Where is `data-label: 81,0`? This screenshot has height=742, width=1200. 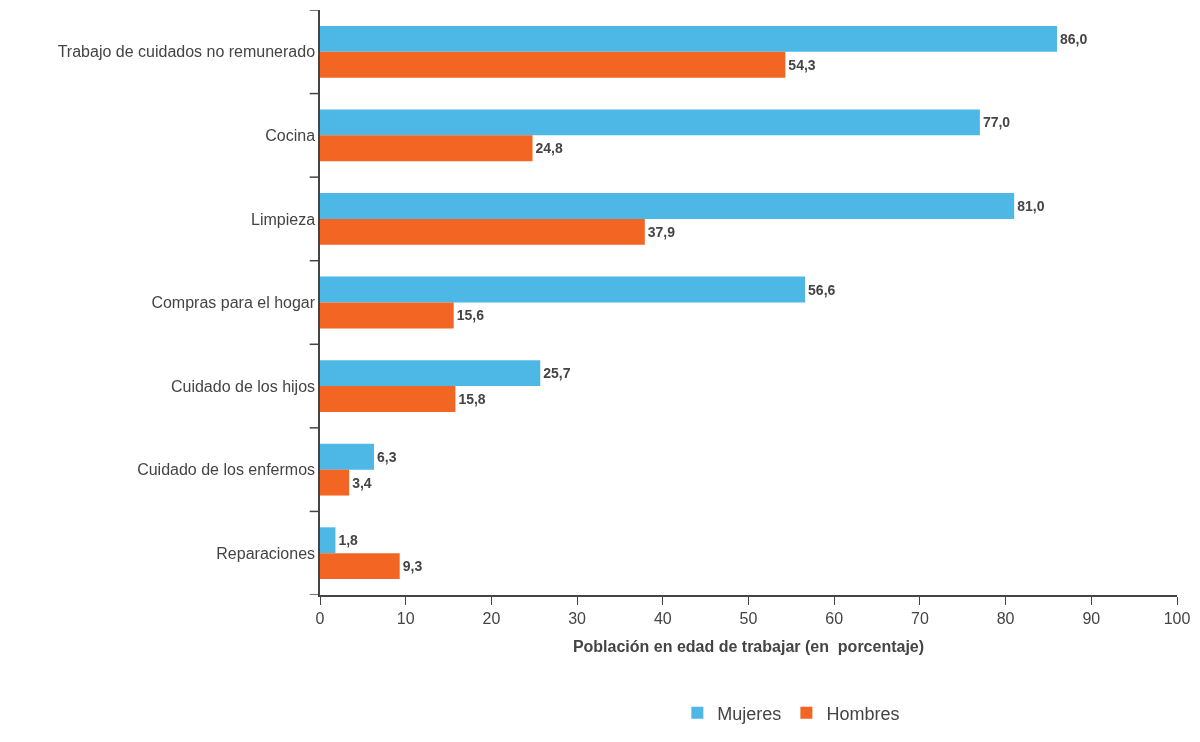 data-label: 81,0 is located at coordinates (1031, 205).